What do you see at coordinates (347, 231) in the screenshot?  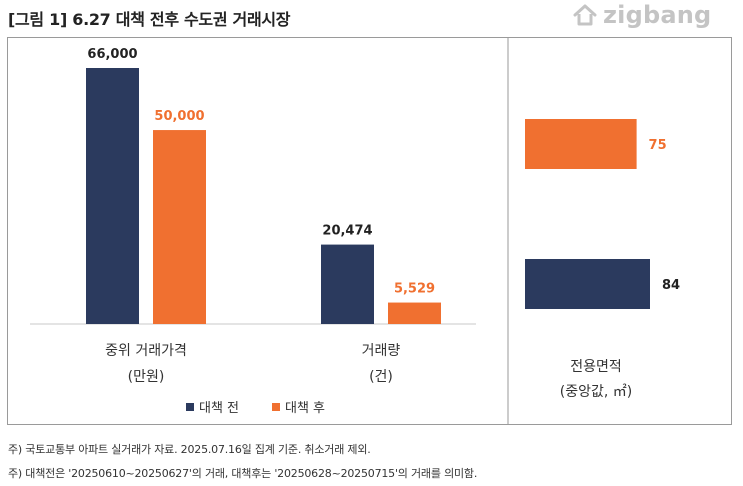 I see `data-label-volume-before: 20,474` at bounding box center [347, 231].